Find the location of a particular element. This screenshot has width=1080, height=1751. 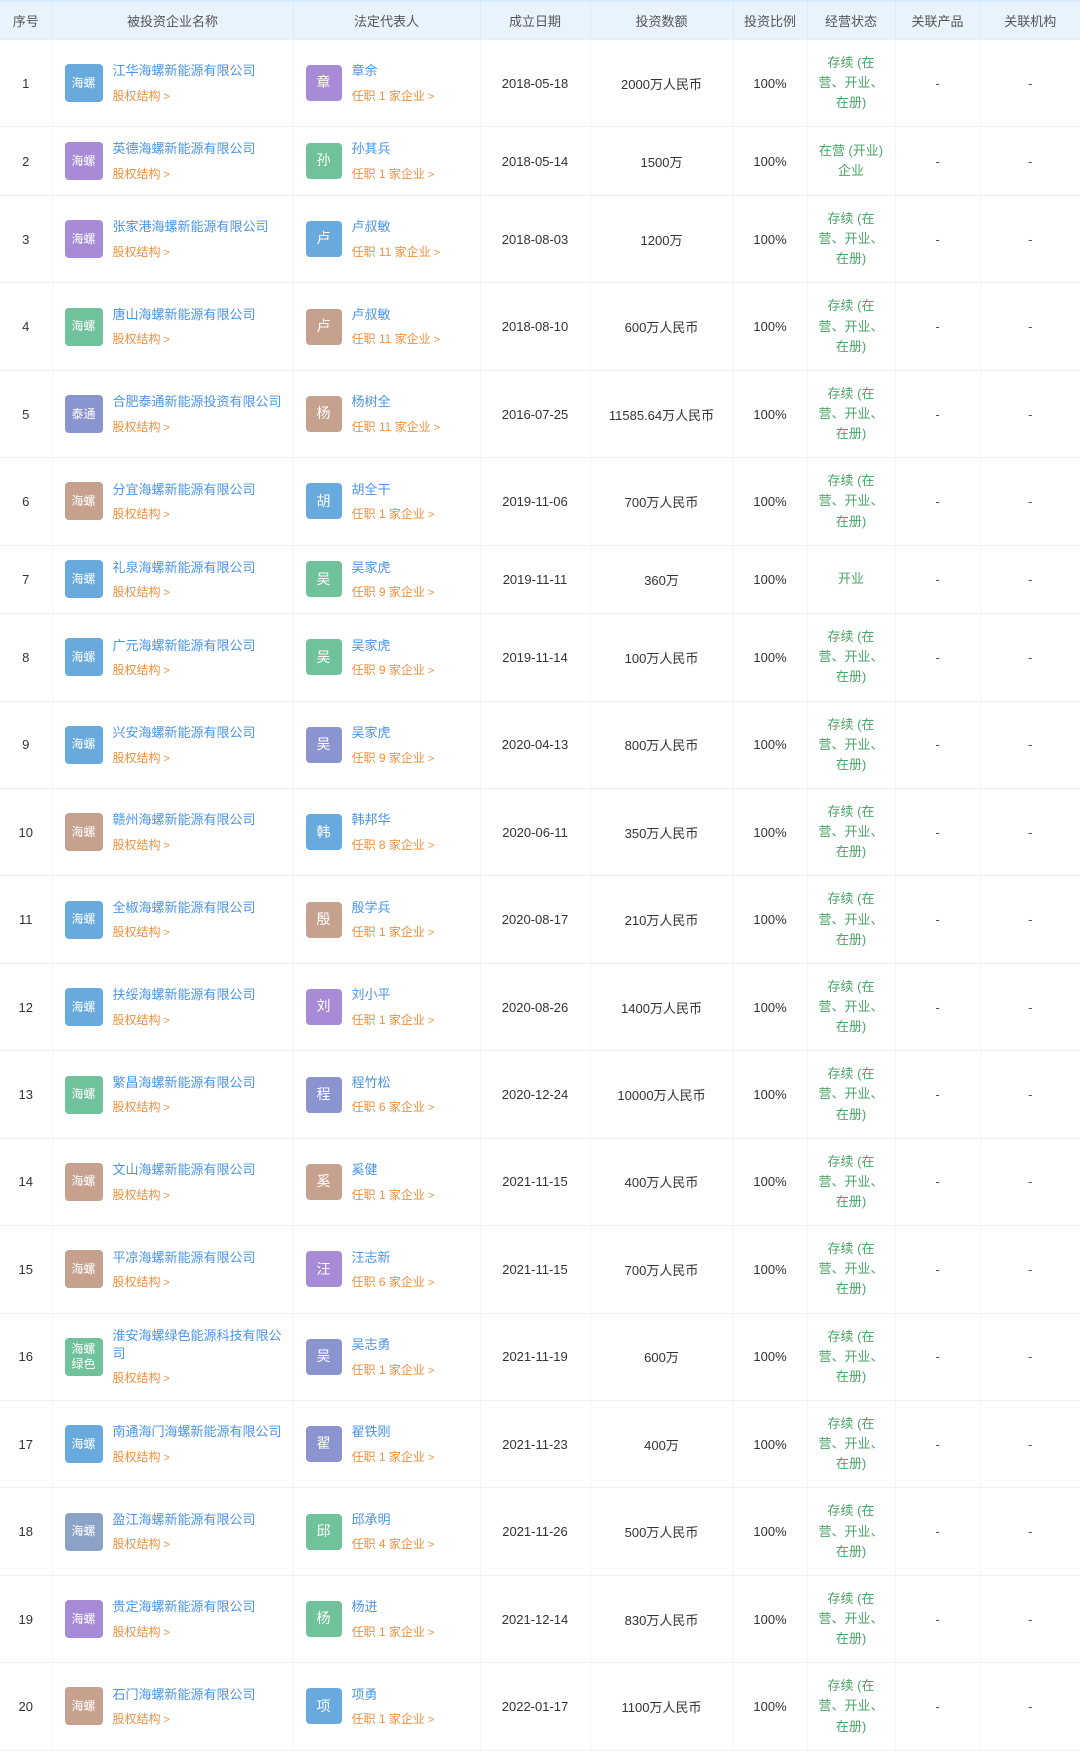

rep-positions-link: 任职 4 家企业 > is located at coordinates (393, 1544).